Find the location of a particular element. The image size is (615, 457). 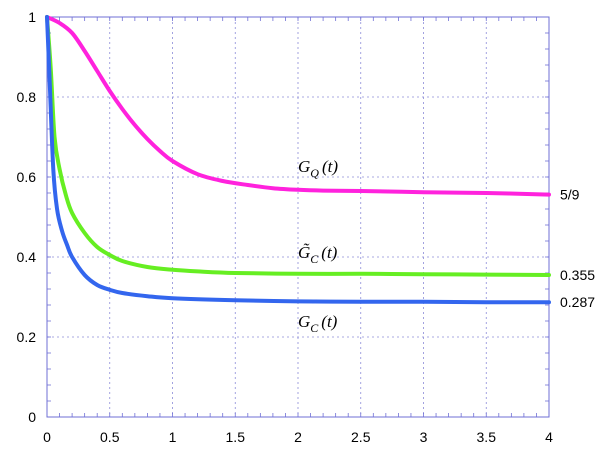

x-tick-label: 0.5 is located at coordinates (110, 437).